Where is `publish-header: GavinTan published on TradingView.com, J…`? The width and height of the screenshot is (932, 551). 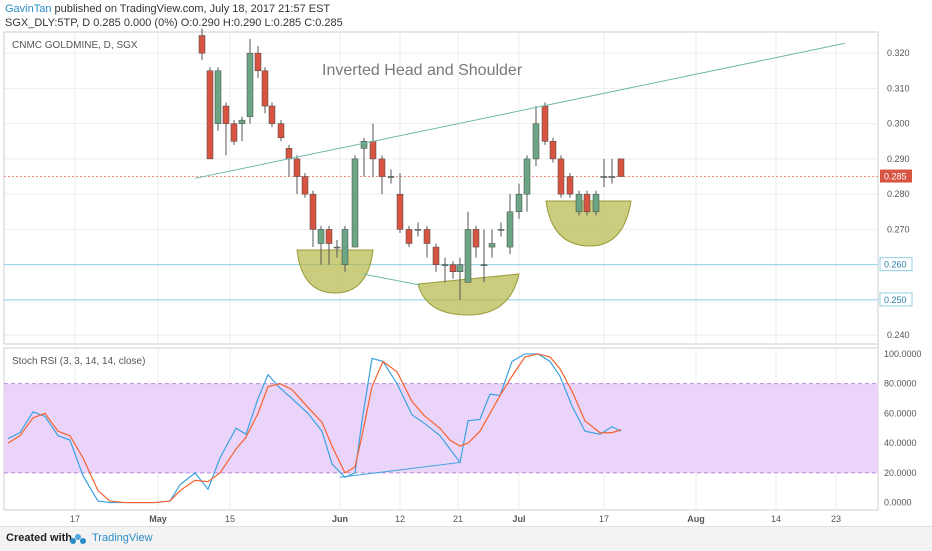
publish-header: GavinTan published on TradingView.com, J… is located at coordinates (167, 9).